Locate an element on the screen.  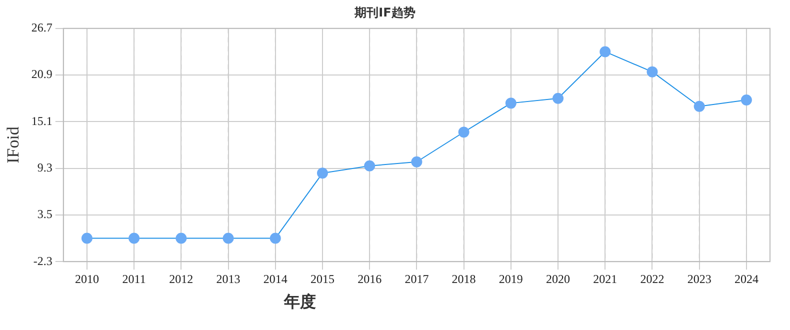
y-tick-label: 20.9 is located at coordinates (41, 74).